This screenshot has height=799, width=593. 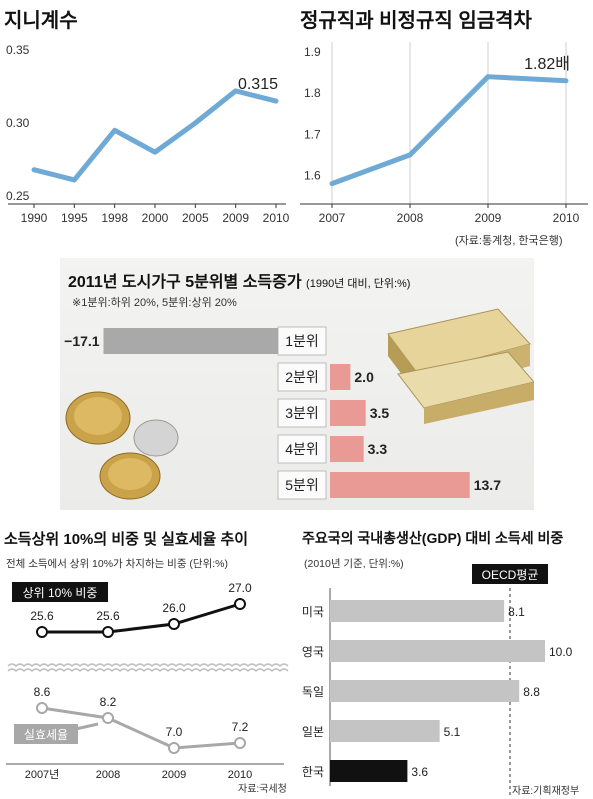 I want to click on series-badge-label: 실효세율, so click(x=46, y=735).